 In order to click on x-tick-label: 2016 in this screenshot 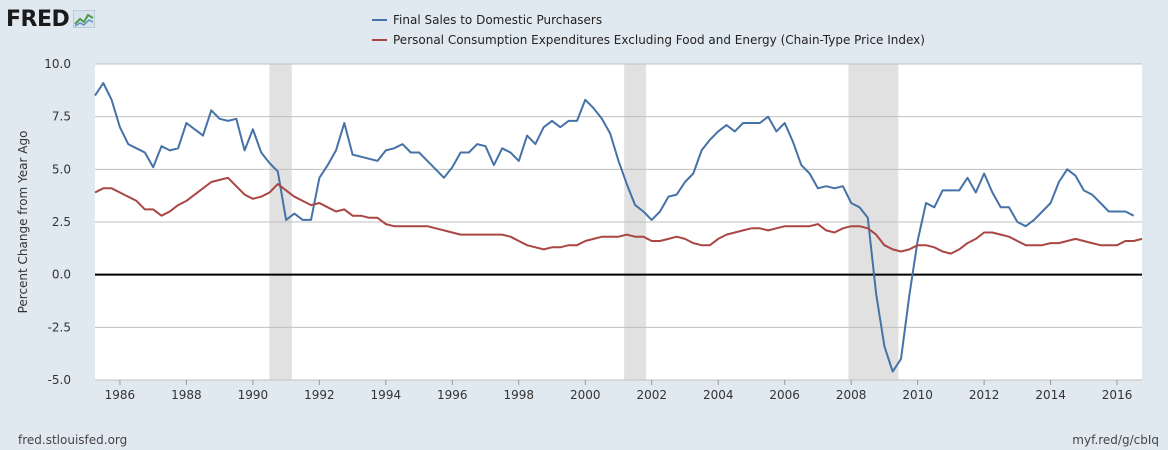, I will do `click(1117, 395)`.